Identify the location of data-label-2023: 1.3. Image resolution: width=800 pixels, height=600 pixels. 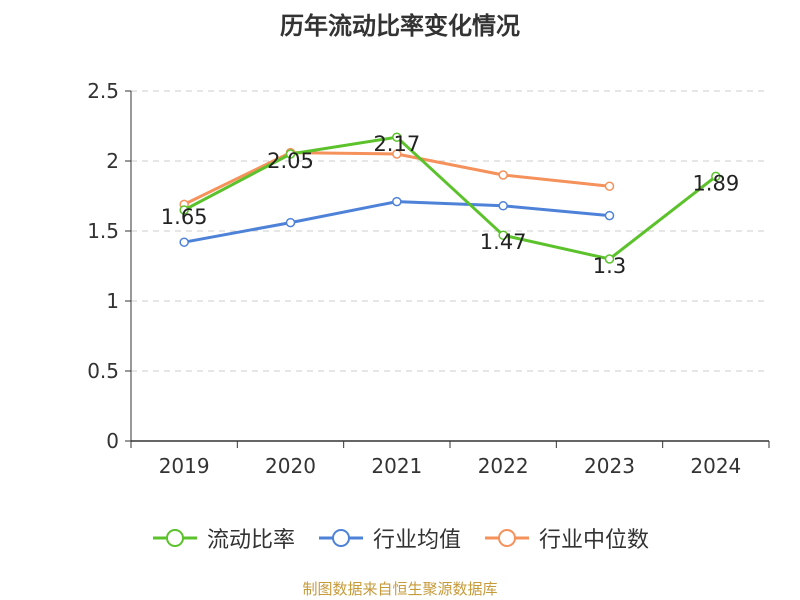
(609, 266).